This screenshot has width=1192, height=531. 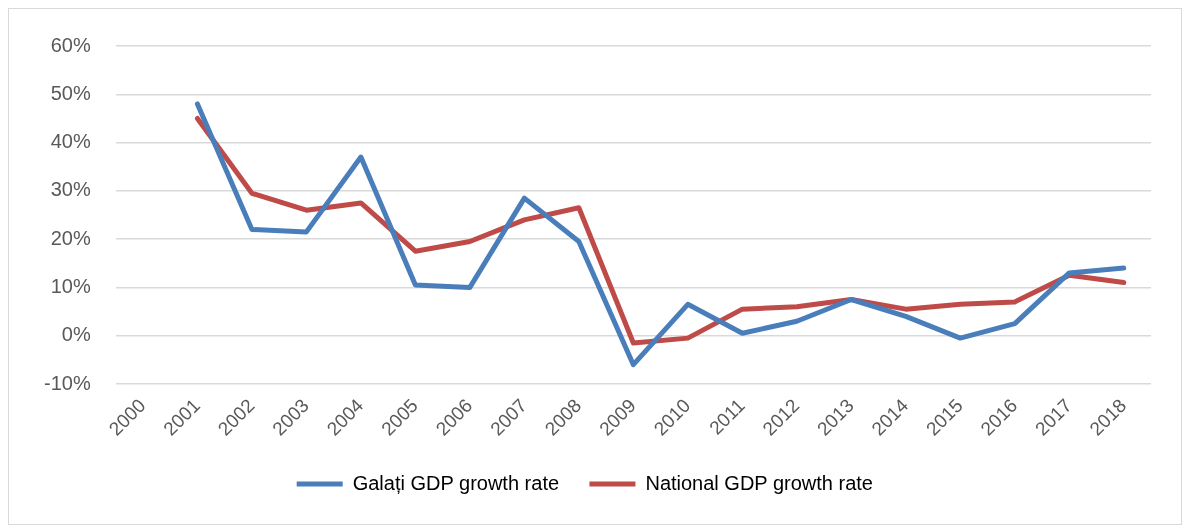 What do you see at coordinates (70, 141) in the screenshot?
I see `y-tick-label: 40%` at bounding box center [70, 141].